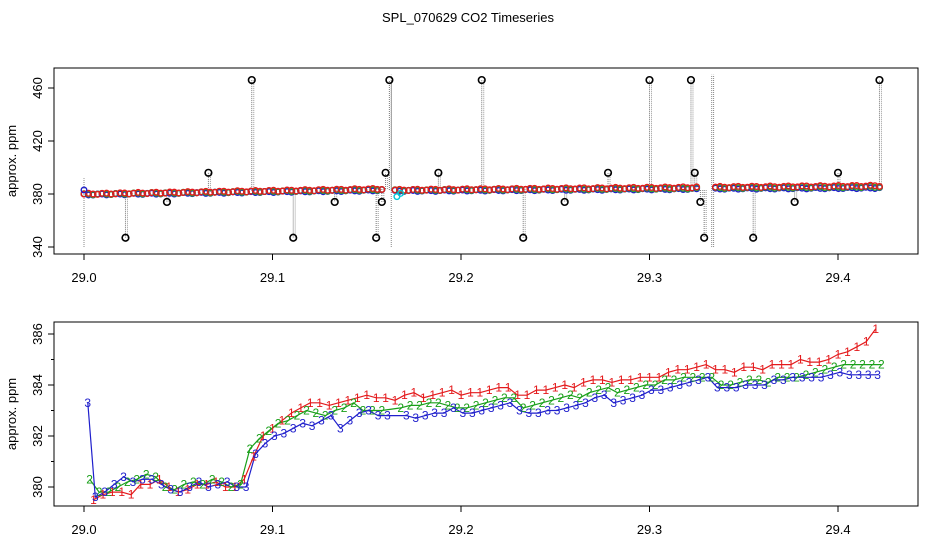  I want to click on bottom-x-tick-label: 29.0, so click(83, 529).